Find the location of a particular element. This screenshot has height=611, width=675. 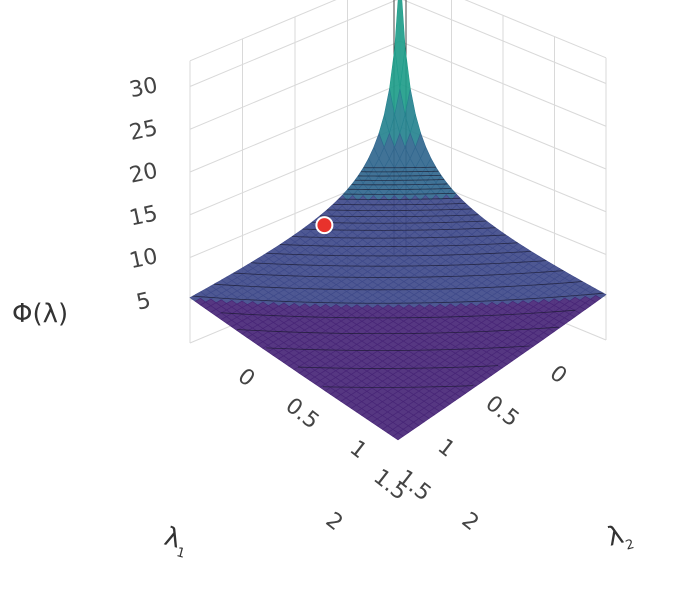

z-tick-label: 25 is located at coordinates (143, 131).